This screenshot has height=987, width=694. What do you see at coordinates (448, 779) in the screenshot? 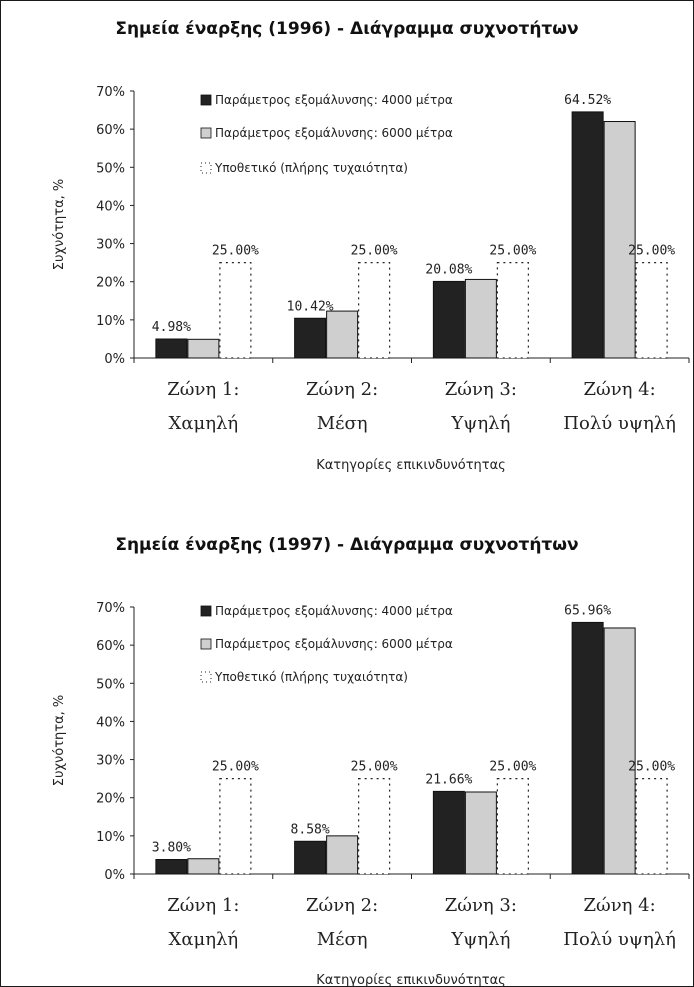
I see `data-label: 21.66%` at bounding box center [448, 779].